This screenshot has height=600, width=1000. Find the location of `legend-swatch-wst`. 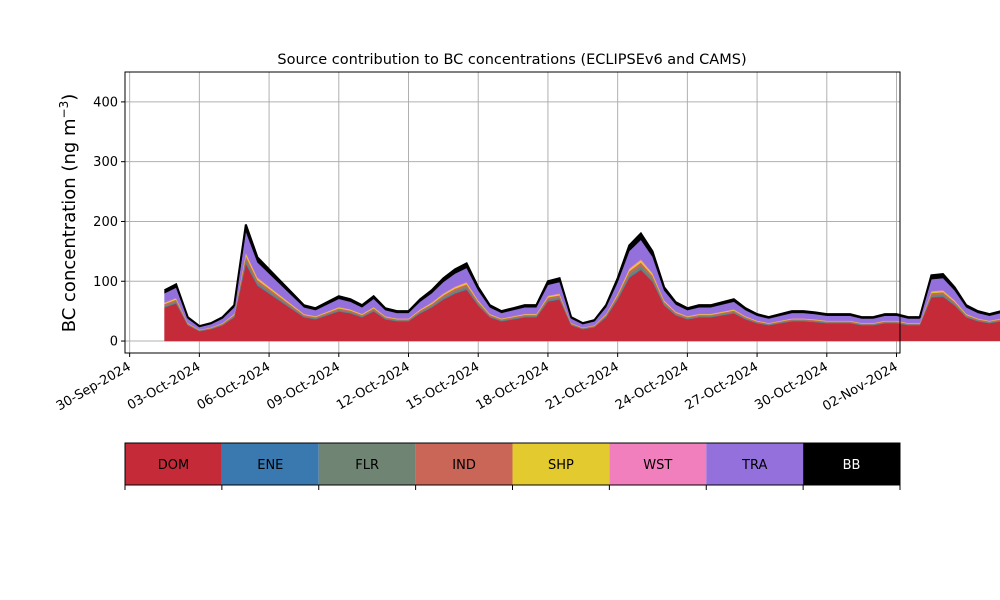

legend-swatch-wst is located at coordinates (658, 464).